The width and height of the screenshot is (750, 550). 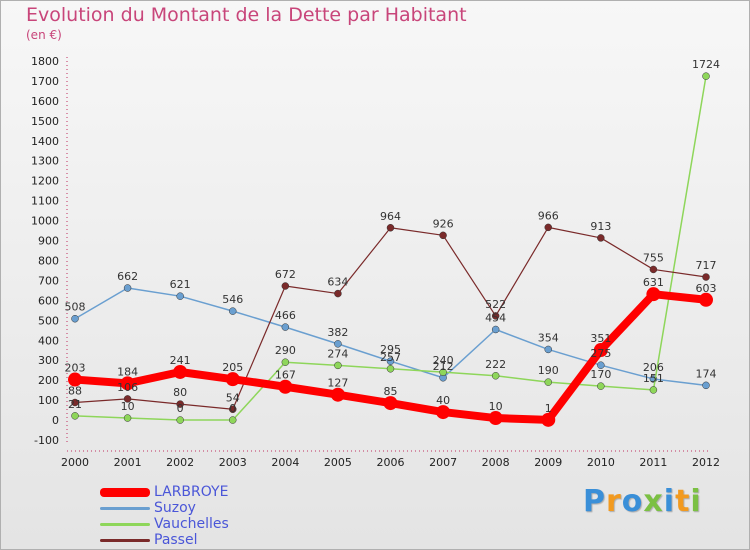 What do you see at coordinates (45, 201) in the screenshot?
I see `y-tick-label: 1100` at bounding box center [45, 201].